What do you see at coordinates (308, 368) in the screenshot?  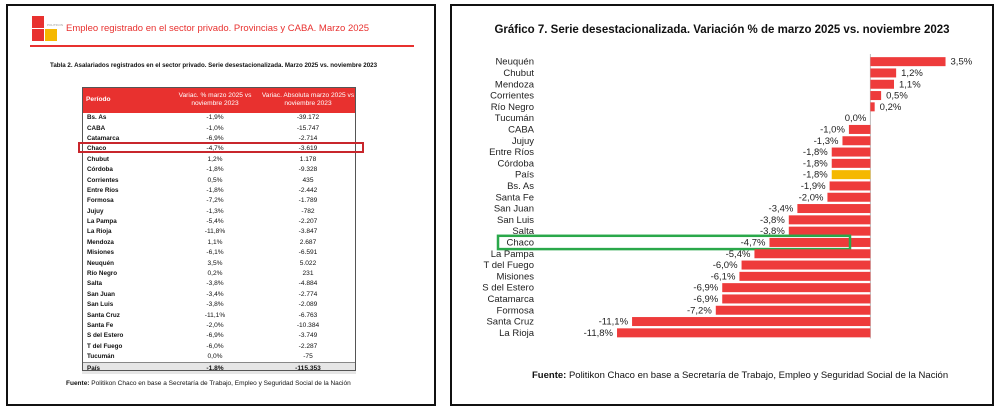 I see `total-abs-variation: -115.353` at bounding box center [308, 368].